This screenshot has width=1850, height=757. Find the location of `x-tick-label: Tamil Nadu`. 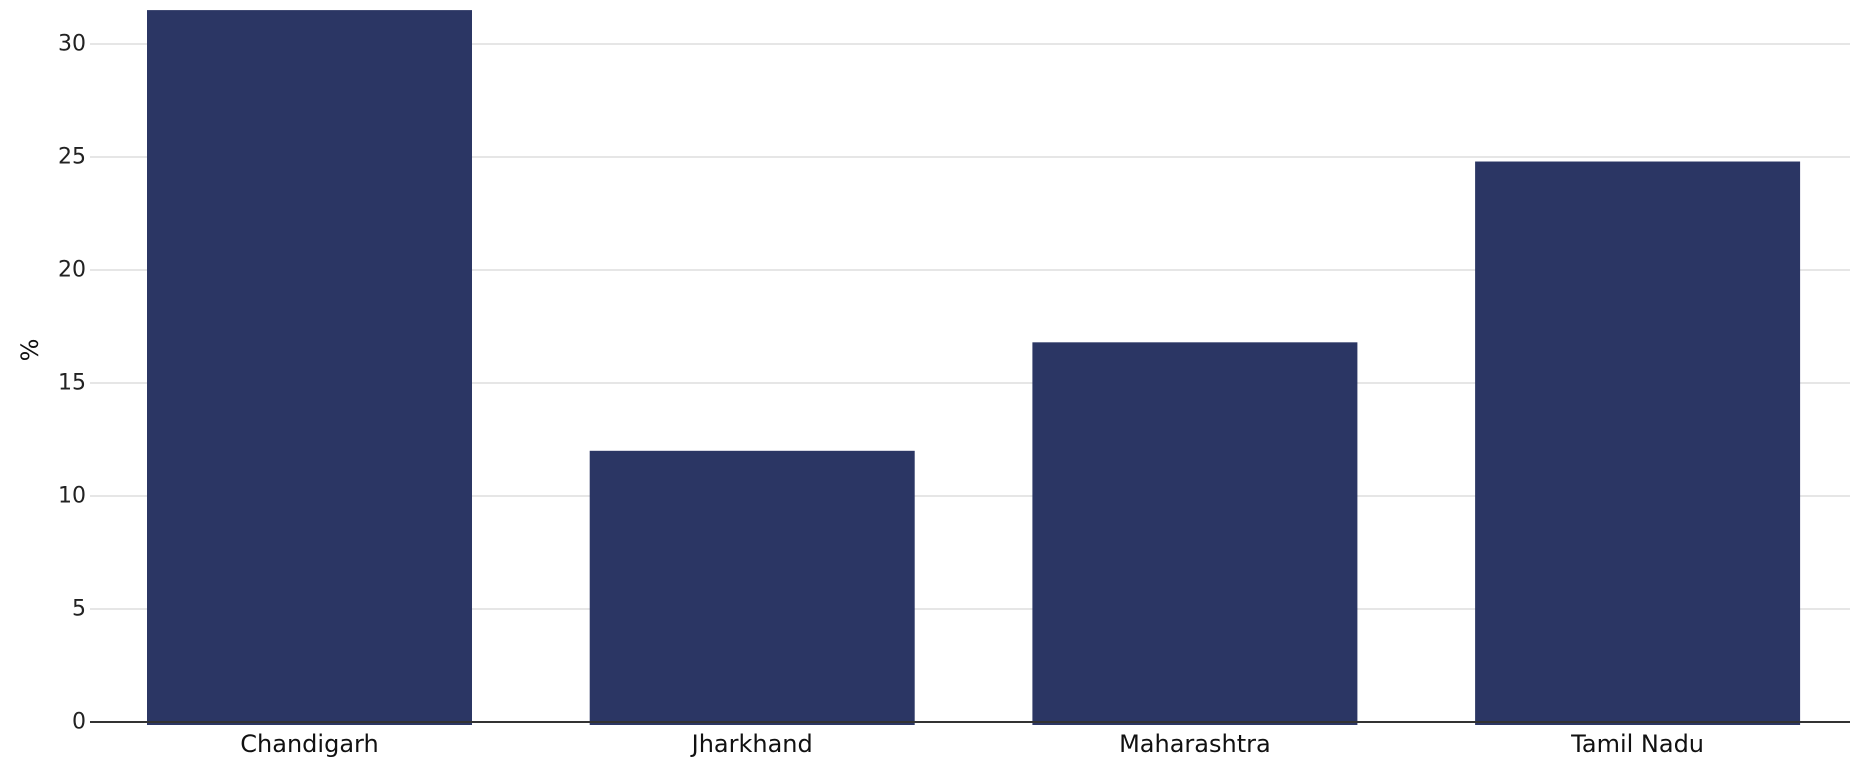

x-tick-label: Tamil Nadu is located at coordinates (1637, 743).